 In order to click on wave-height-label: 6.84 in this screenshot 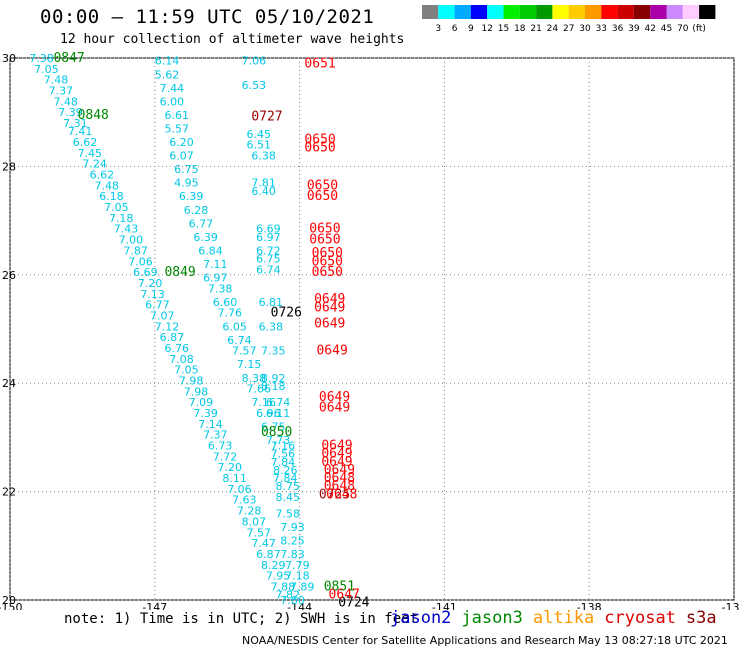, I will do `click(210, 250)`.